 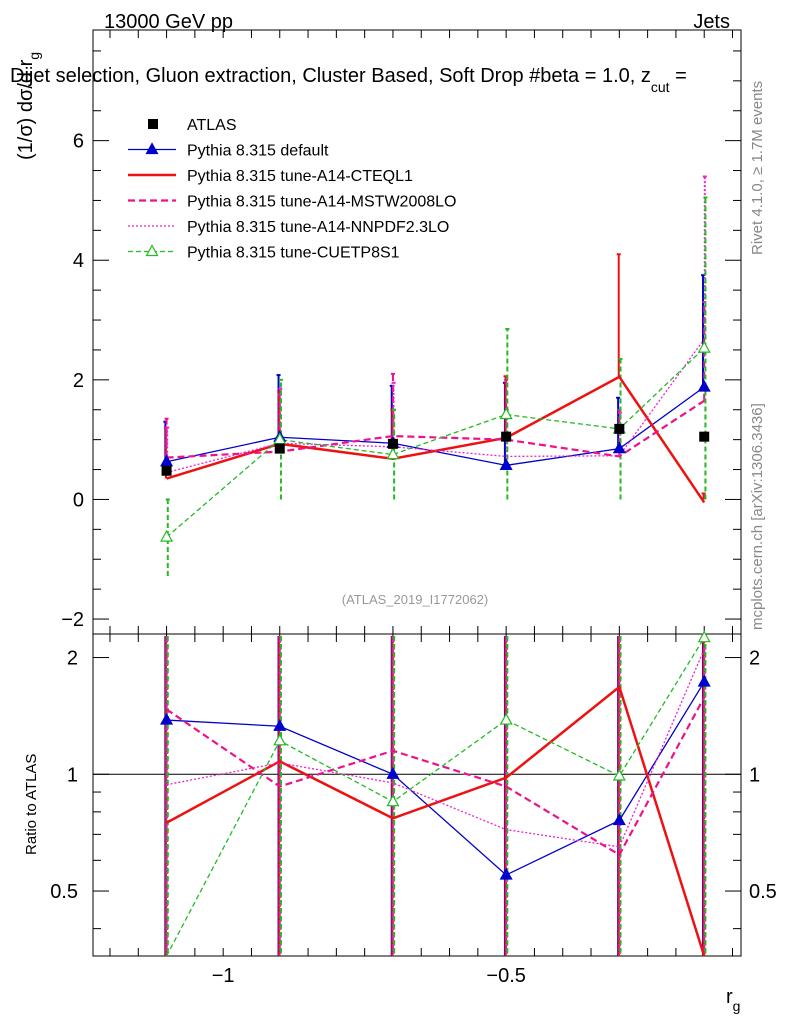 What do you see at coordinates (28, 106) in the screenshot?
I see `y-axis-label: (1/σ) dσ/d rg` at bounding box center [28, 106].